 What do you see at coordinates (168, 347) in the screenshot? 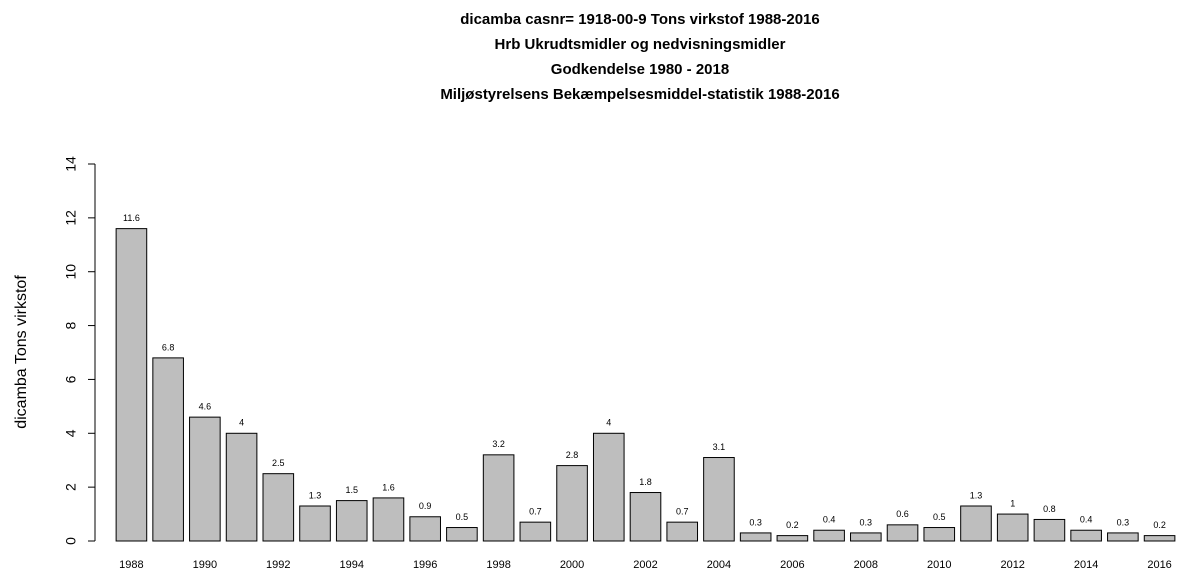
I see `value-label: 6.8` at bounding box center [168, 347].